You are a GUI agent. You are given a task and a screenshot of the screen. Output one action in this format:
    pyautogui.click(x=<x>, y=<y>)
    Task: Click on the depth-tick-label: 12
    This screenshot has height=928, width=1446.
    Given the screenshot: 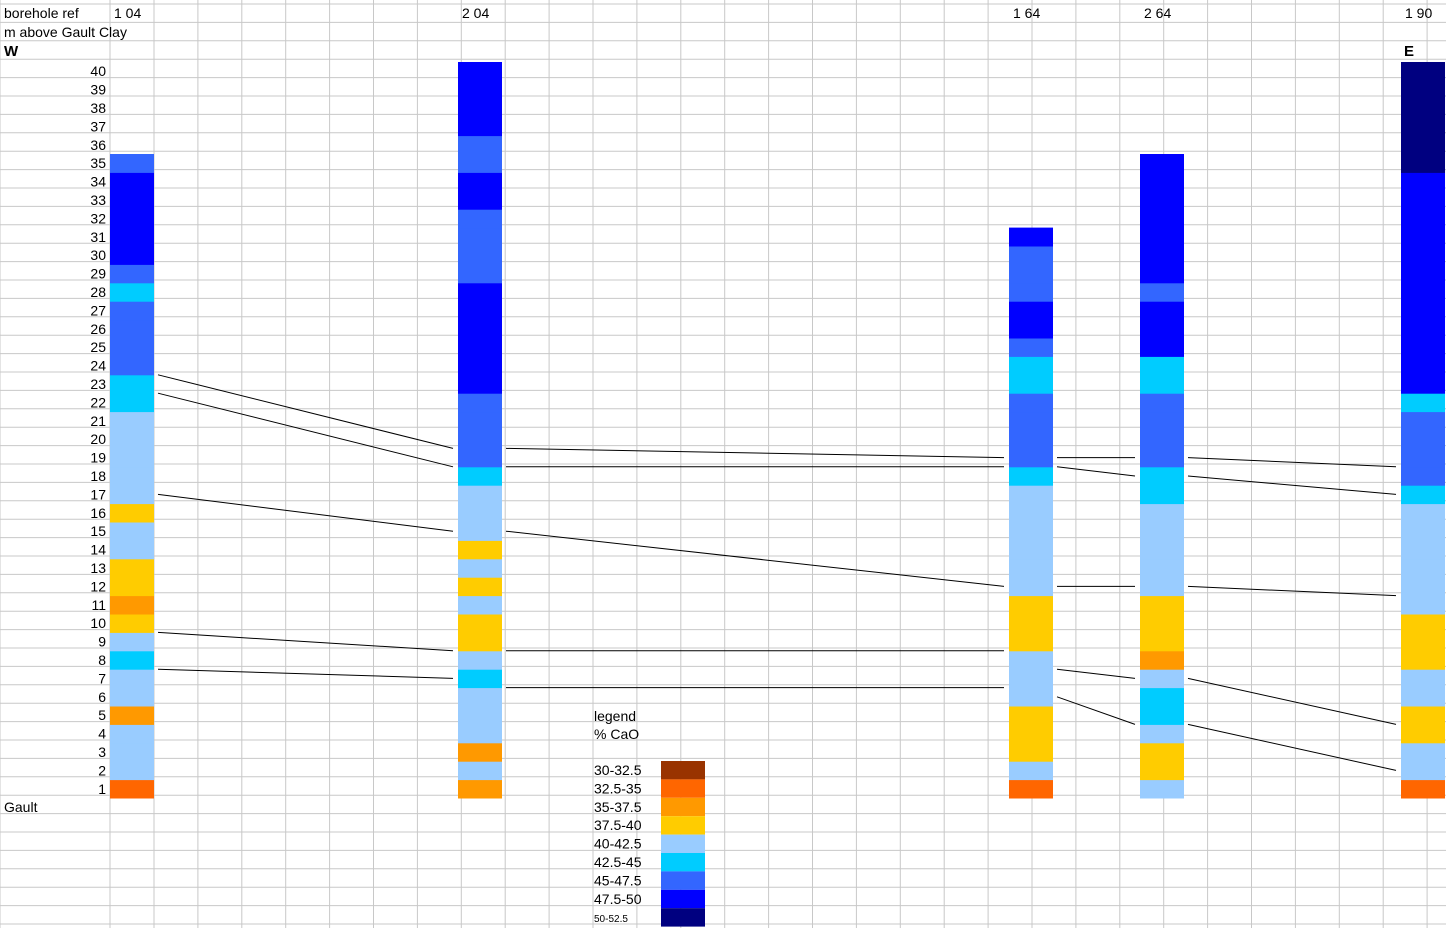 What is the action you would take?
    pyautogui.click(x=98, y=586)
    